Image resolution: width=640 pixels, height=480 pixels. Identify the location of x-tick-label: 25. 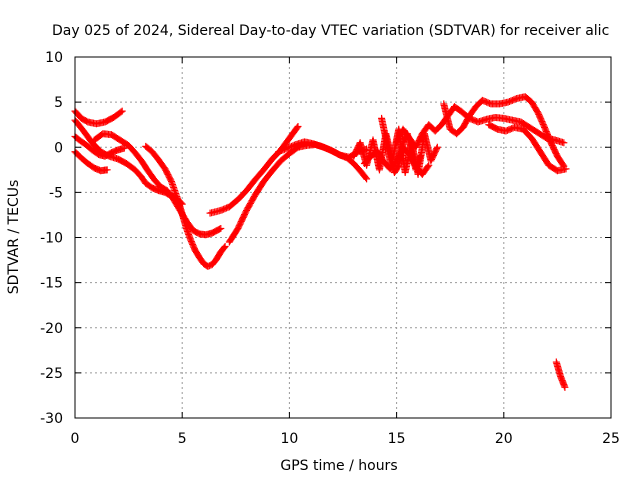
(611, 439).